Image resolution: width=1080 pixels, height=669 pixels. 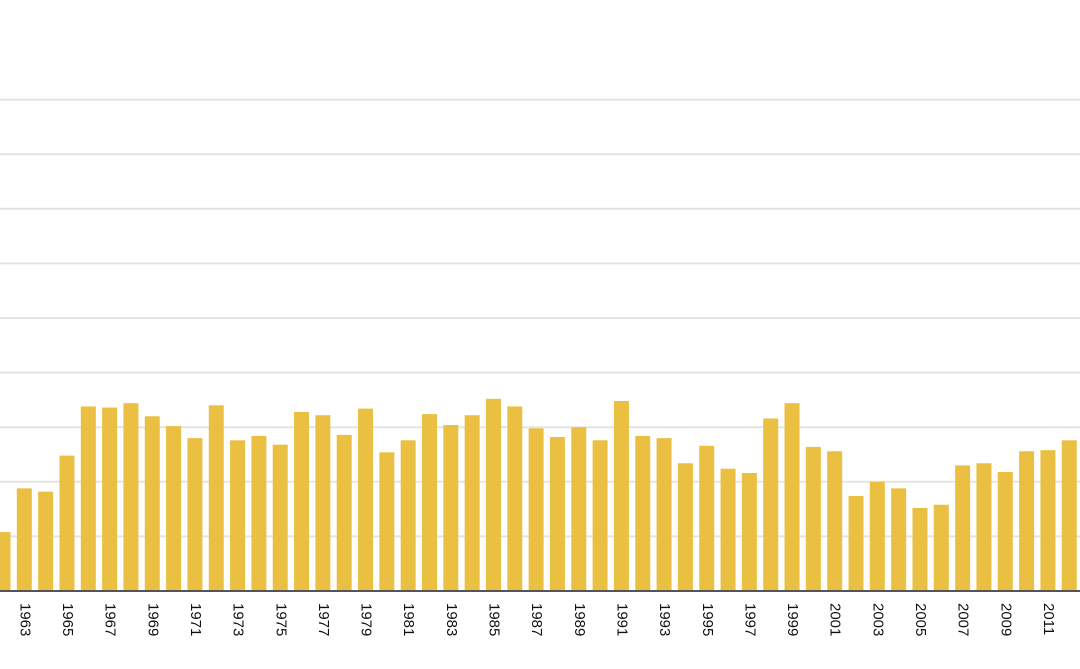 What do you see at coordinates (771, 504) in the screenshot?
I see `bar-1998` at bounding box center [771, 504].